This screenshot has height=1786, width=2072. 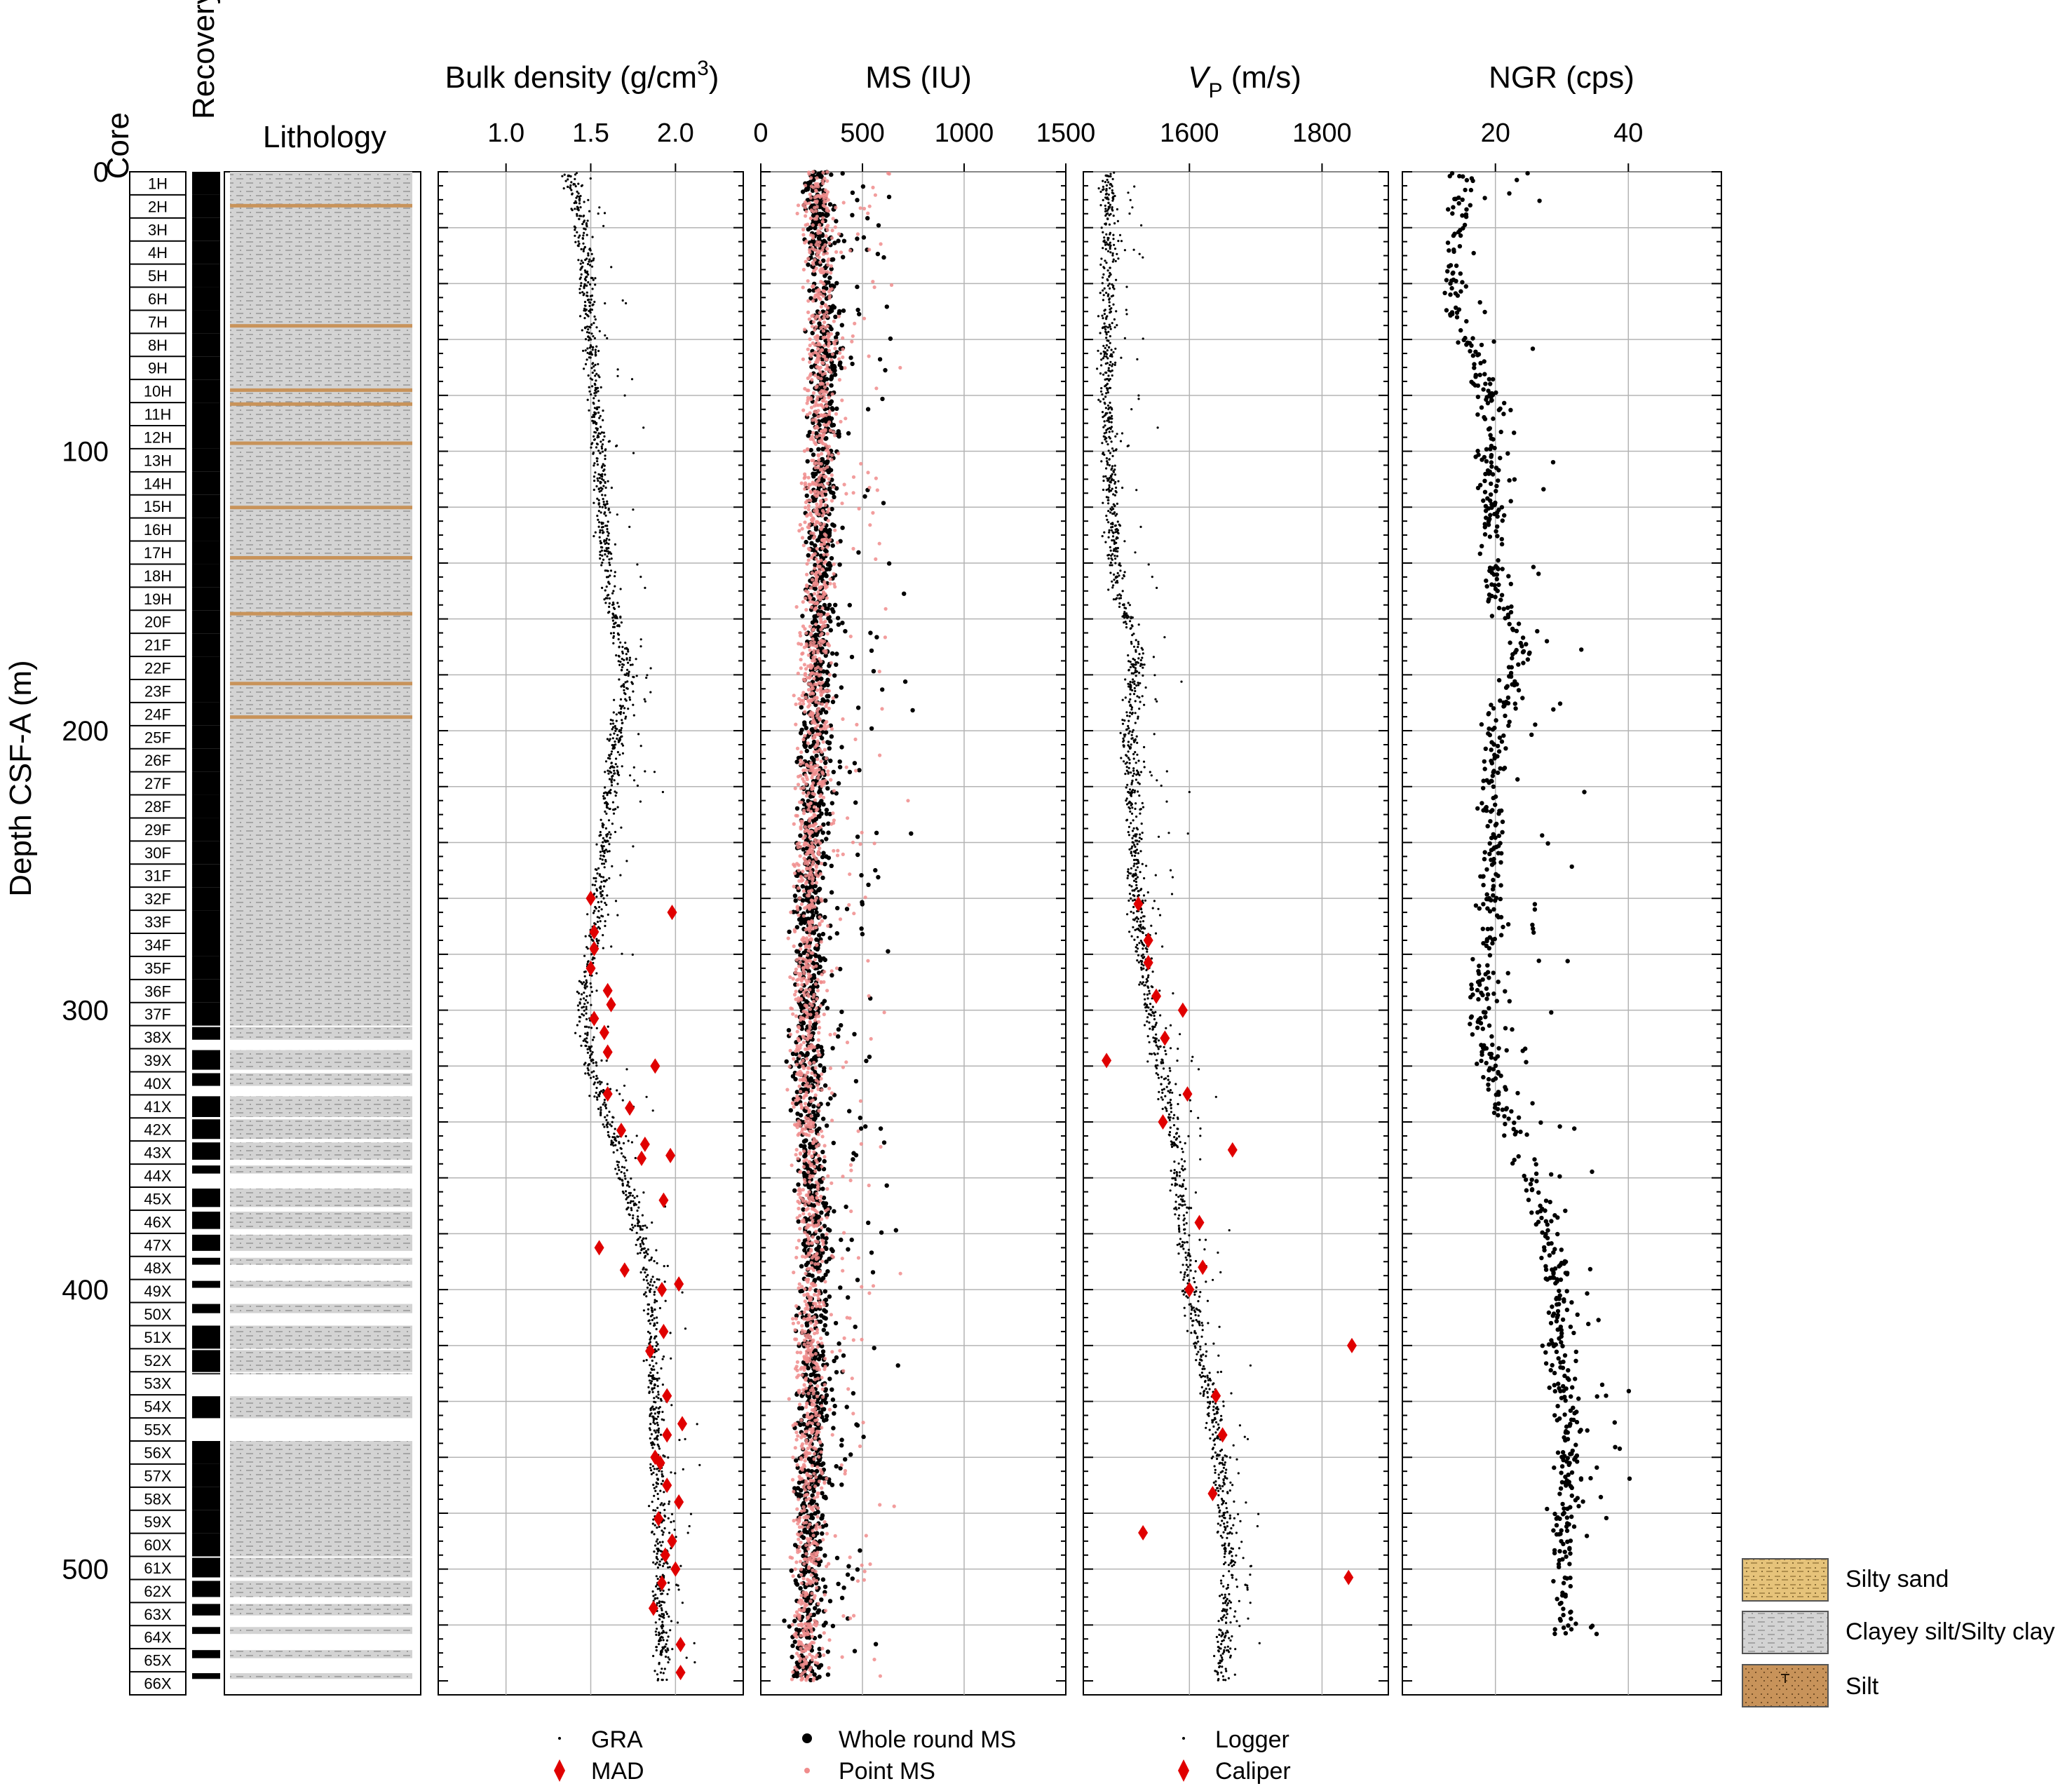 What do you see at coordinates (157, 691) in the screenshot?
I see `core-label: 23F` at bounding box center [157, 691].